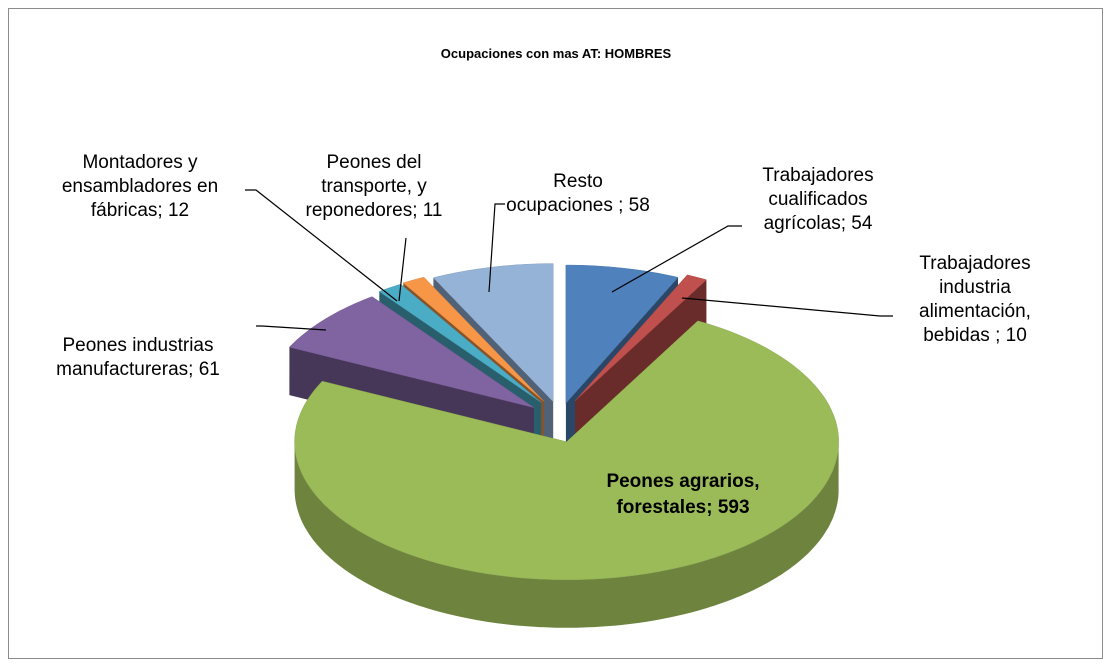 This screenshot has width=1112, height=666. I want to click on data-label: Peones industrias manufactureras; 61, so click(138, 357).